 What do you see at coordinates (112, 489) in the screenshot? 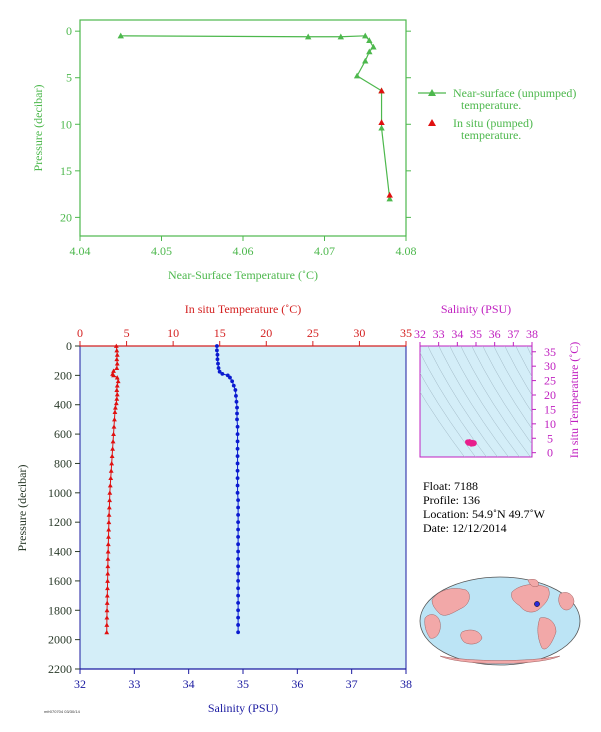
I see `temperature-profile` at bounding box center [112, 489].